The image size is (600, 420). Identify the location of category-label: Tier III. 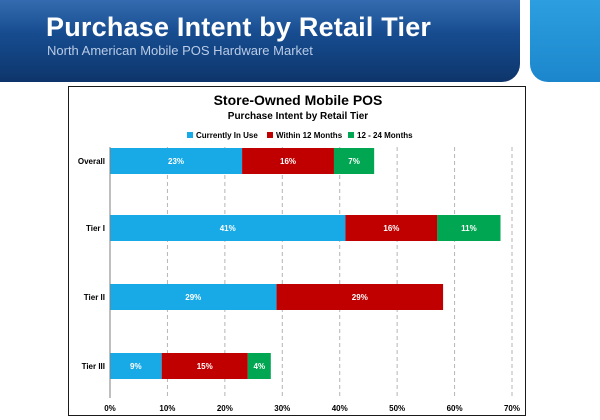
(93, 366).